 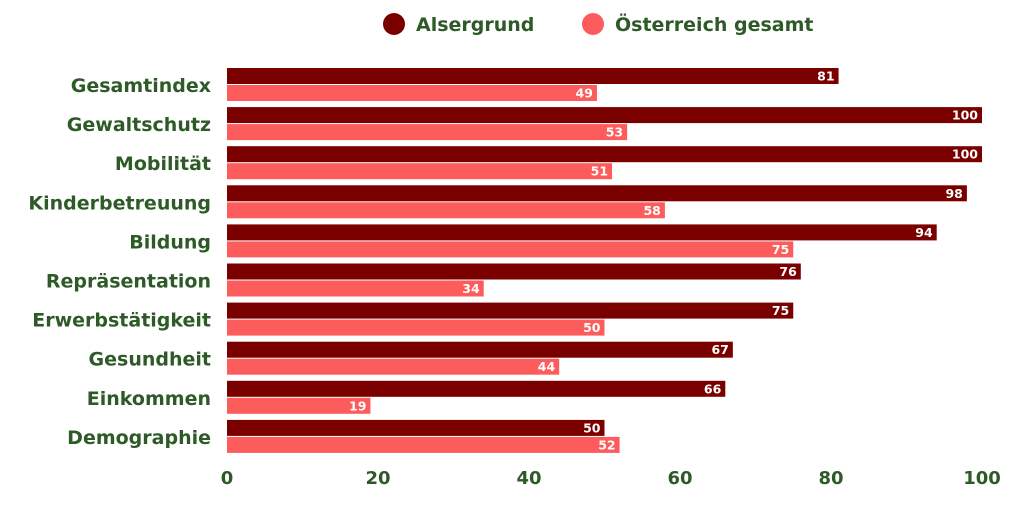 What do you see at coordinates (679, 478) in the screenshot?
I see `x-tick-label: 60` at bounding box center [679, 478].